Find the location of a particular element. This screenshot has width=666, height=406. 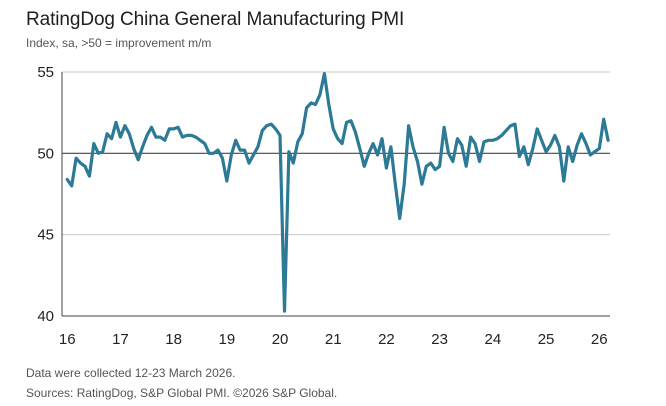

x-tick-label: 16 is located at coordinates (67, 339).